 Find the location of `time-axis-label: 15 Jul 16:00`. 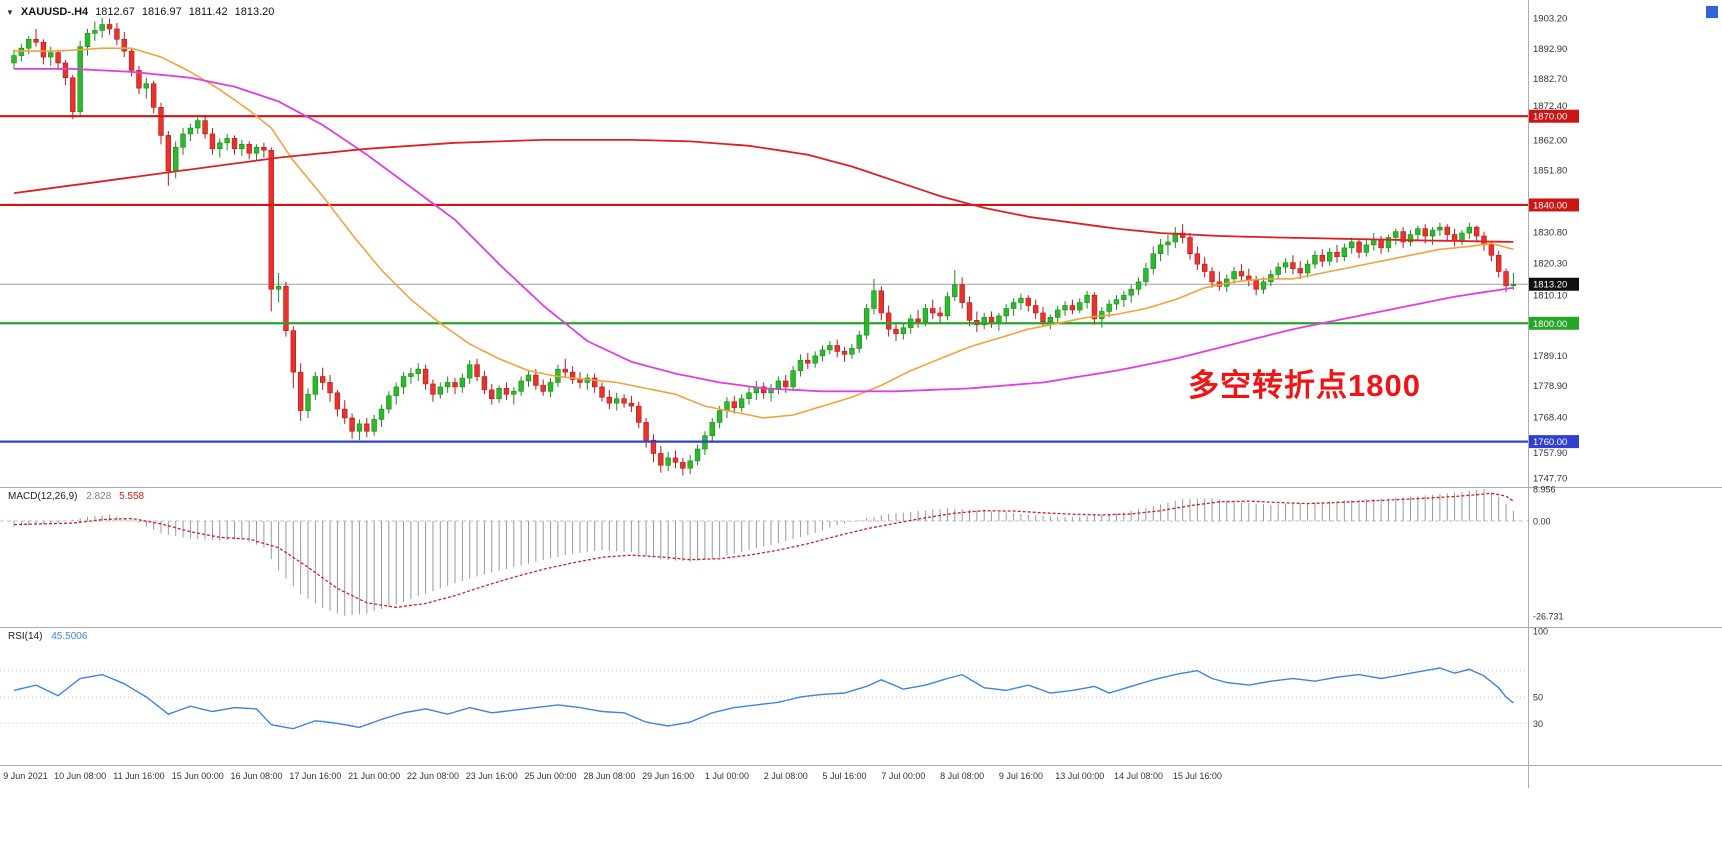

time-axis-label: 15 Jul 16:00 is located at coordinates (1197, 776).